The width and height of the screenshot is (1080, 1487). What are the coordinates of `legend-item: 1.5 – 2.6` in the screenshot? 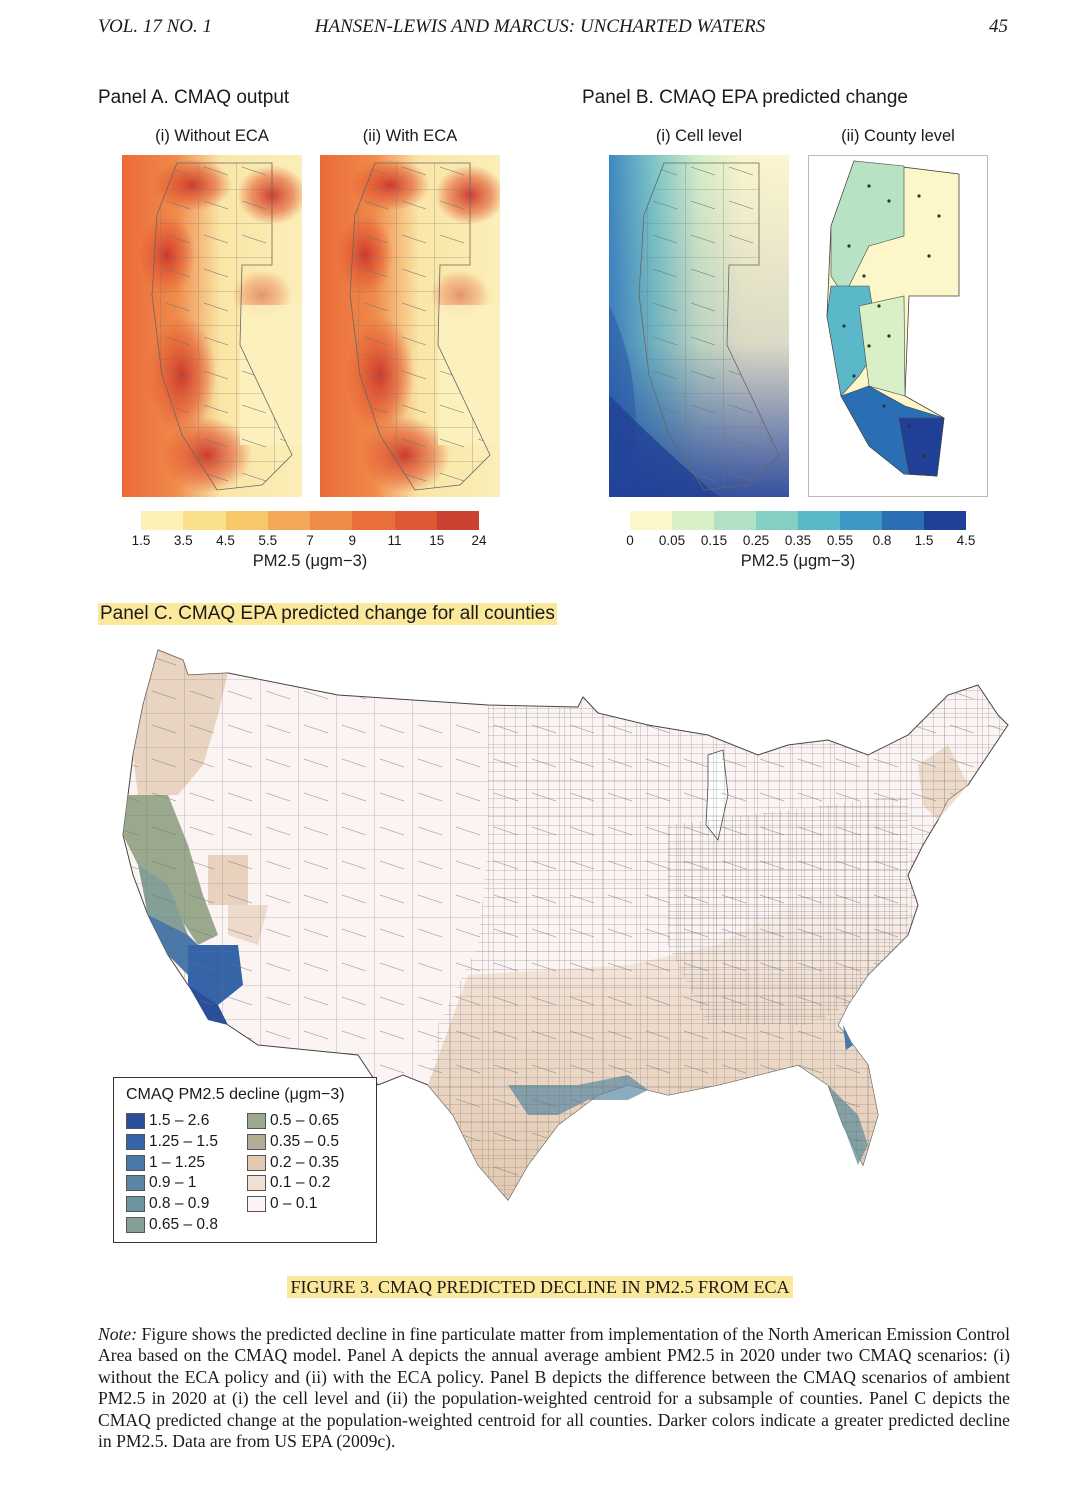 It's located at (167, 1121).